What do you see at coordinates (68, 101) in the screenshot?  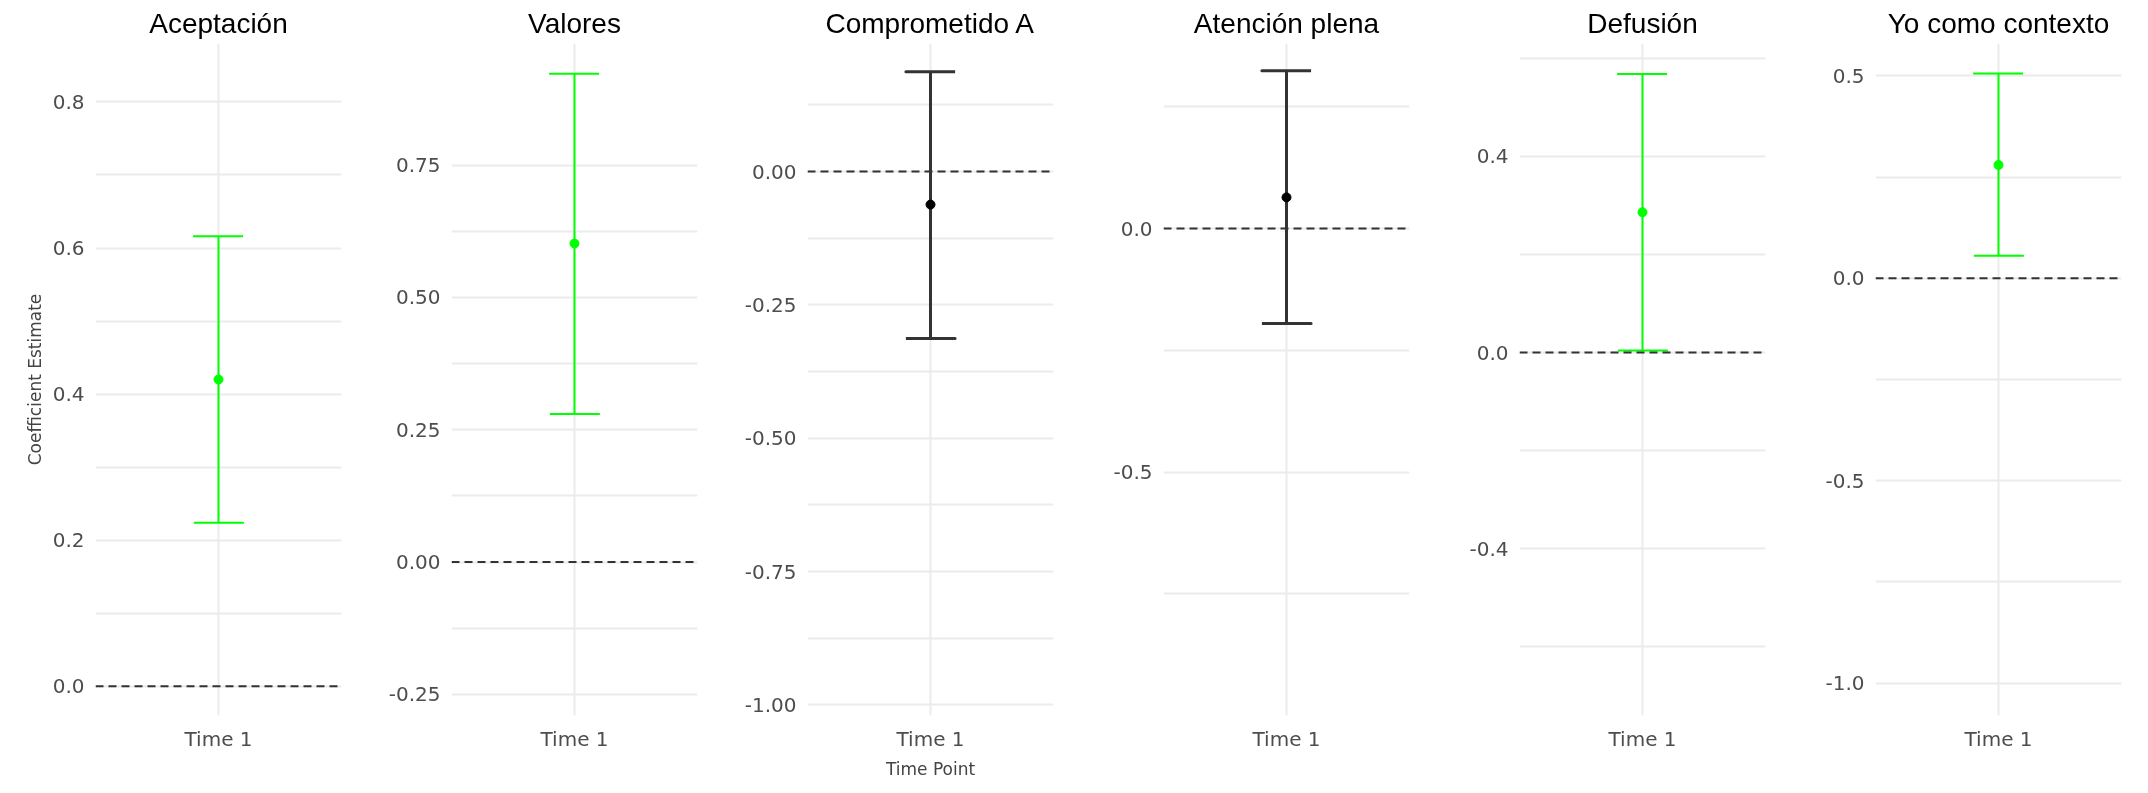 I see `y-tick-label: 0.8` at bounding box center [68, 101].